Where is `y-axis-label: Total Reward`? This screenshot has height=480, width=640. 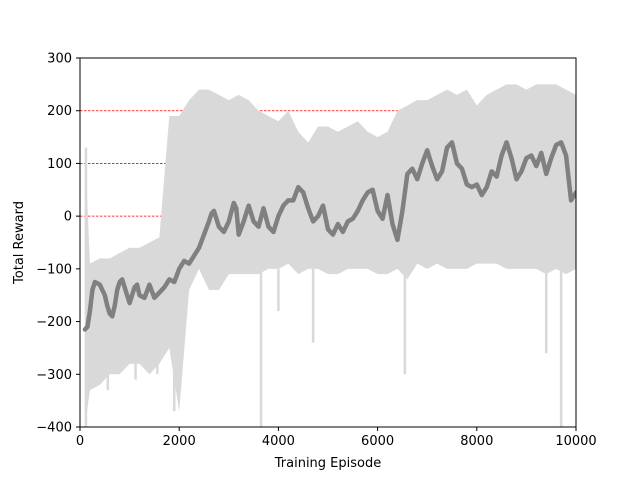 y-axis-label: Total Reward is located at coordinates (19, 243).